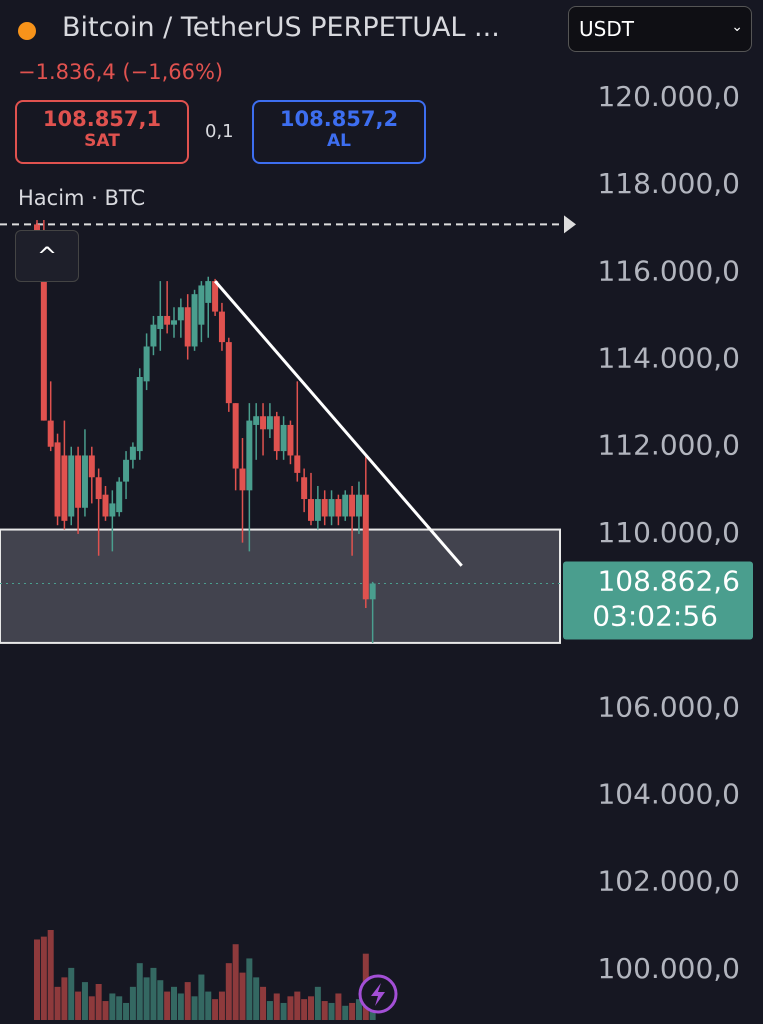 This screenshot has height=1024, width=763. Describe the element at coordinates (102, 132) in the screenshot. I see `sell-button: 108.857,1 SAT` at that location.